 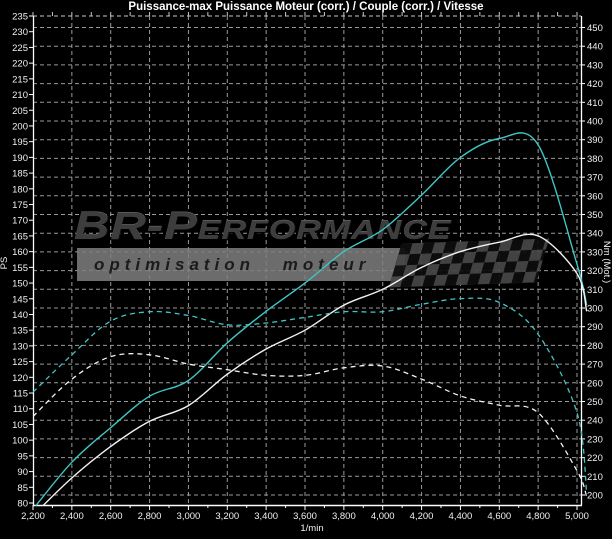 What do you see at coordinates (5, 263) in the screenshot?
I see `svg-text: PS` at bounding box center [5, 263].